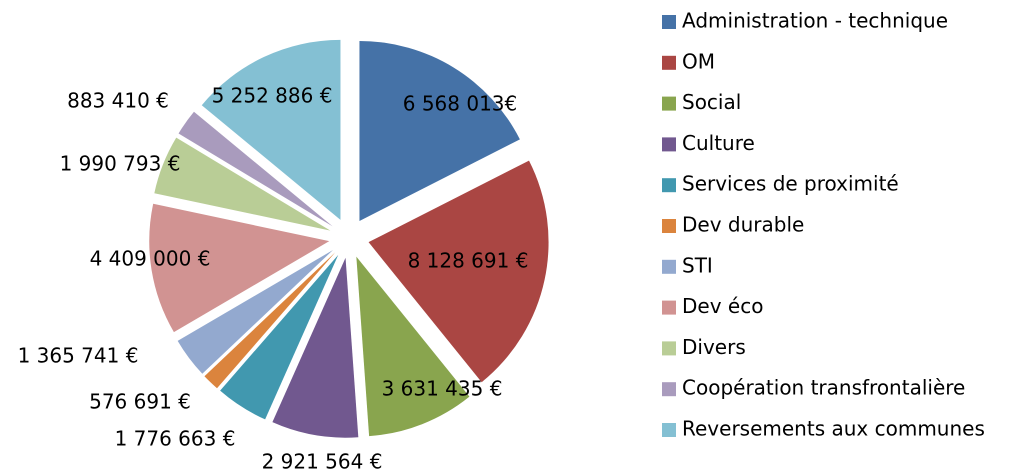  Describe the element at coordinates (790, 184) in the screenshot. I see `legend-label: Services de proximité` at that location.